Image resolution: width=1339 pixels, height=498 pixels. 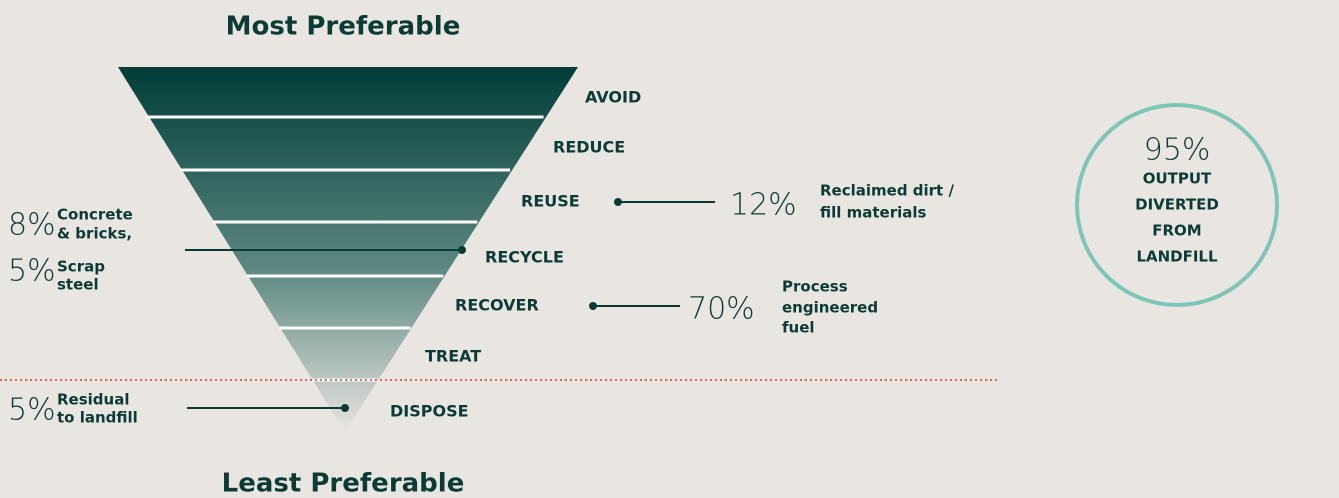 What do you see at coordinates (497, 305) in the screenshot?
I see `level: RECOVER` at bounding box center [497, 305].